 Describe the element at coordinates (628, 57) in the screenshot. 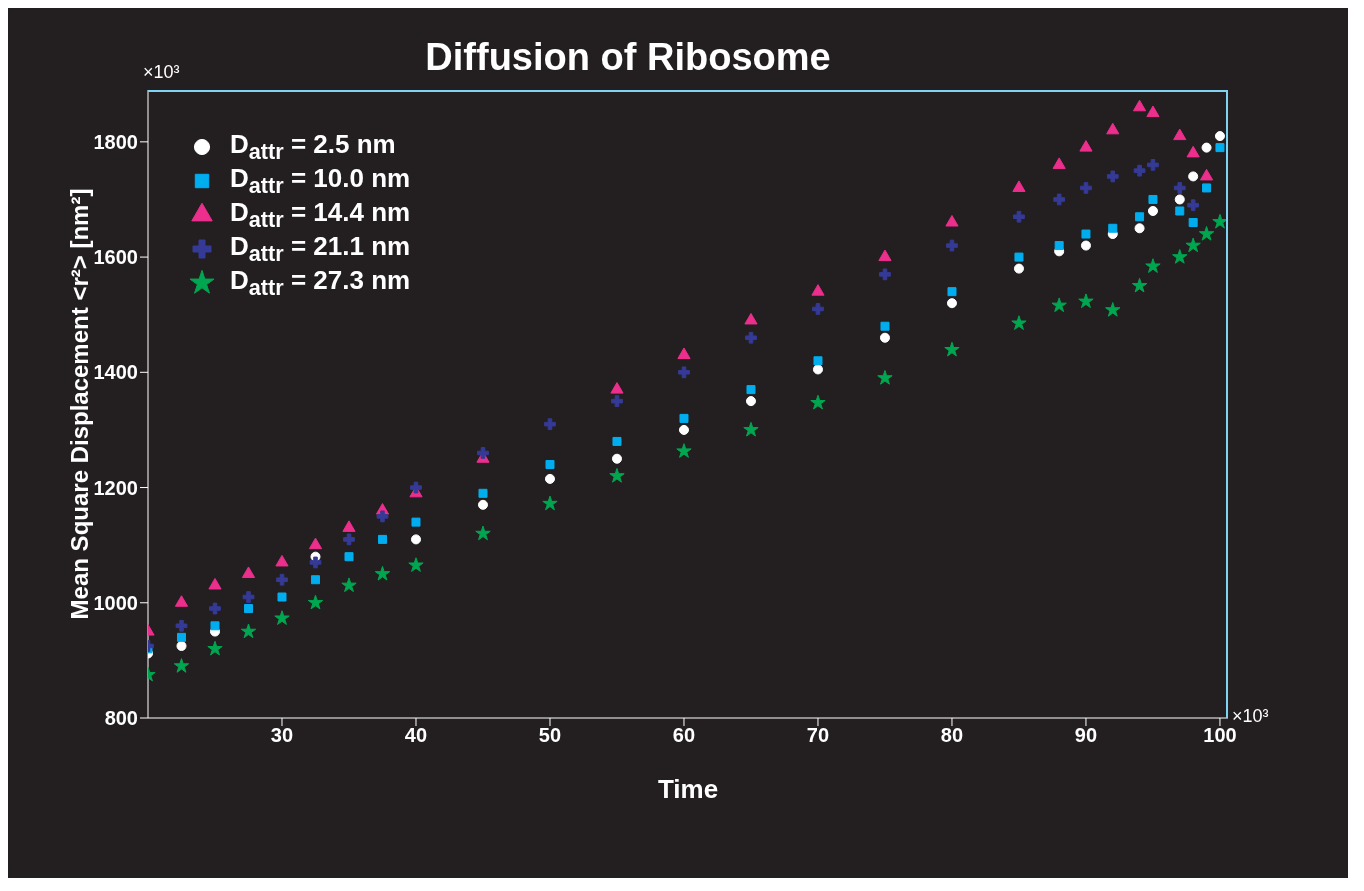

I see `chart-title: Diffusion of Ribosome` at that location.